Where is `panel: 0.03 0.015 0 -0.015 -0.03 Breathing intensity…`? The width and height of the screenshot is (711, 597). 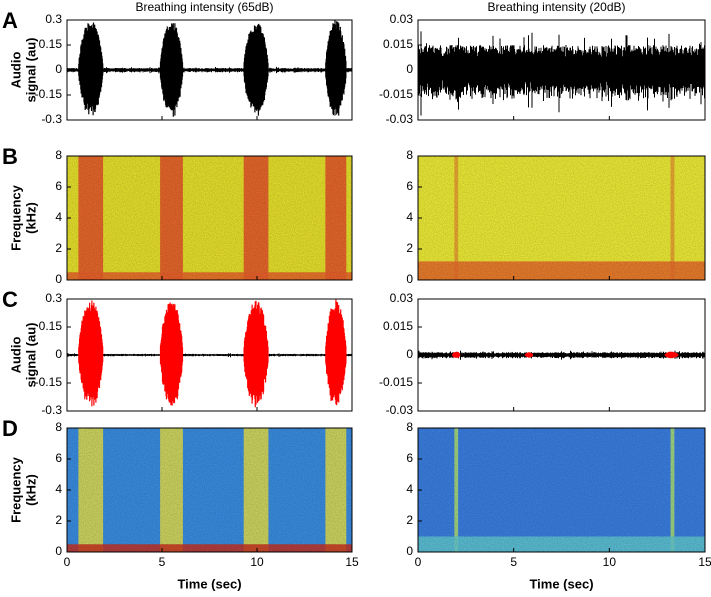 panel: 0.03 0.015 0 -0.015 -0.03 Breathing intensity… is located at coordinates (542, 63).